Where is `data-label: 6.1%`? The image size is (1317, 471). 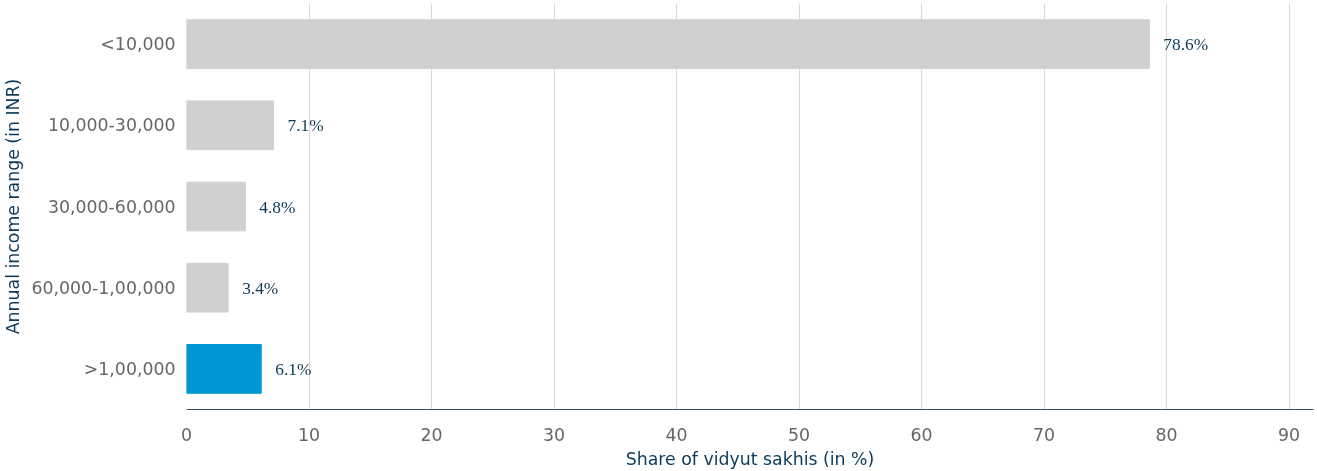 data-label: 6.1% is located at coordinates (293, 369).